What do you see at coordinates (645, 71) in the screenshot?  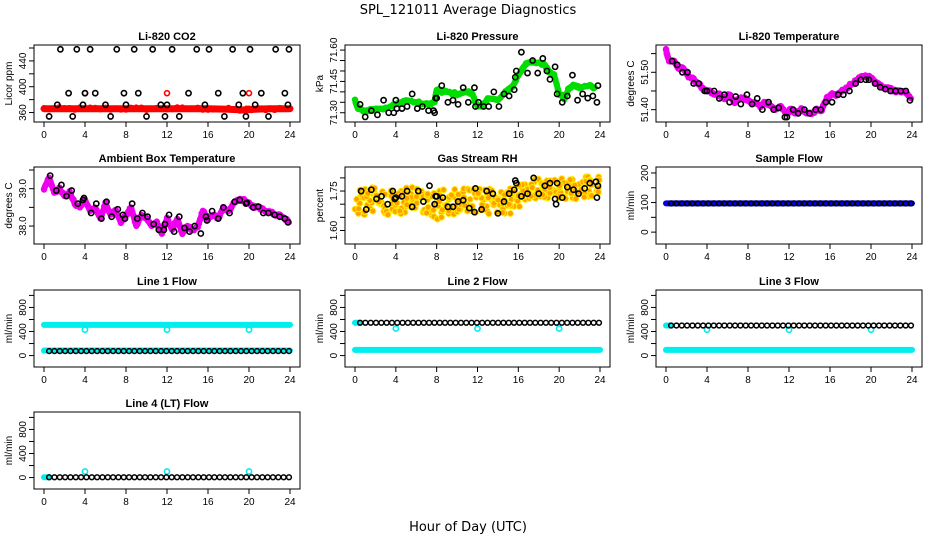 I see `y-tick-label: 51.50` at bounding box center [645, 71].